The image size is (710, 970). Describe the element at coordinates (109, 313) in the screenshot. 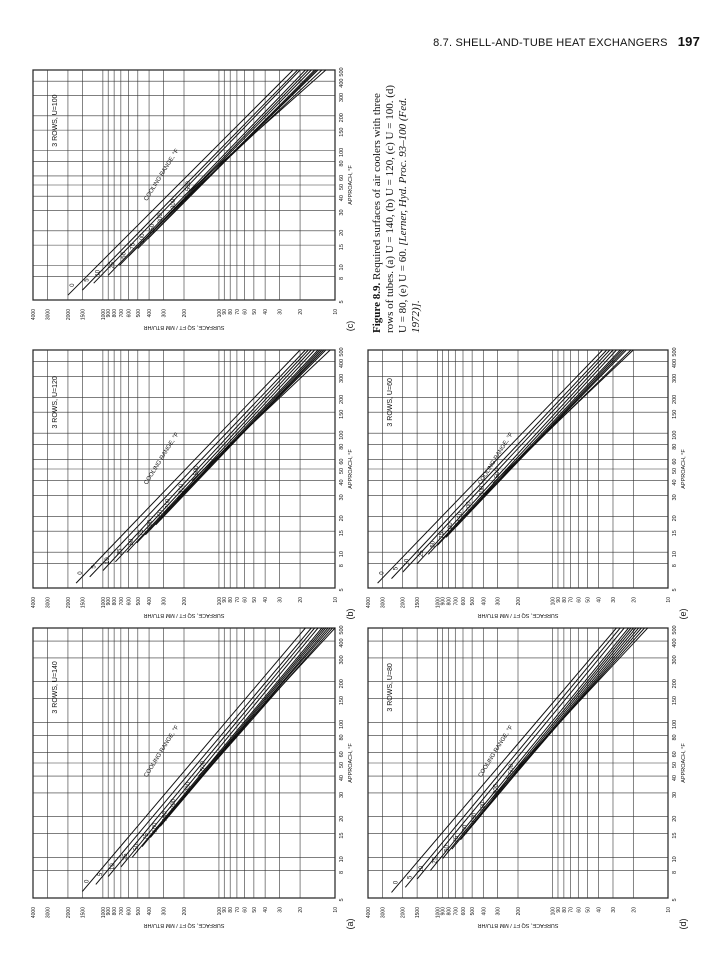

I see `y-tick-label: 900` at that location.